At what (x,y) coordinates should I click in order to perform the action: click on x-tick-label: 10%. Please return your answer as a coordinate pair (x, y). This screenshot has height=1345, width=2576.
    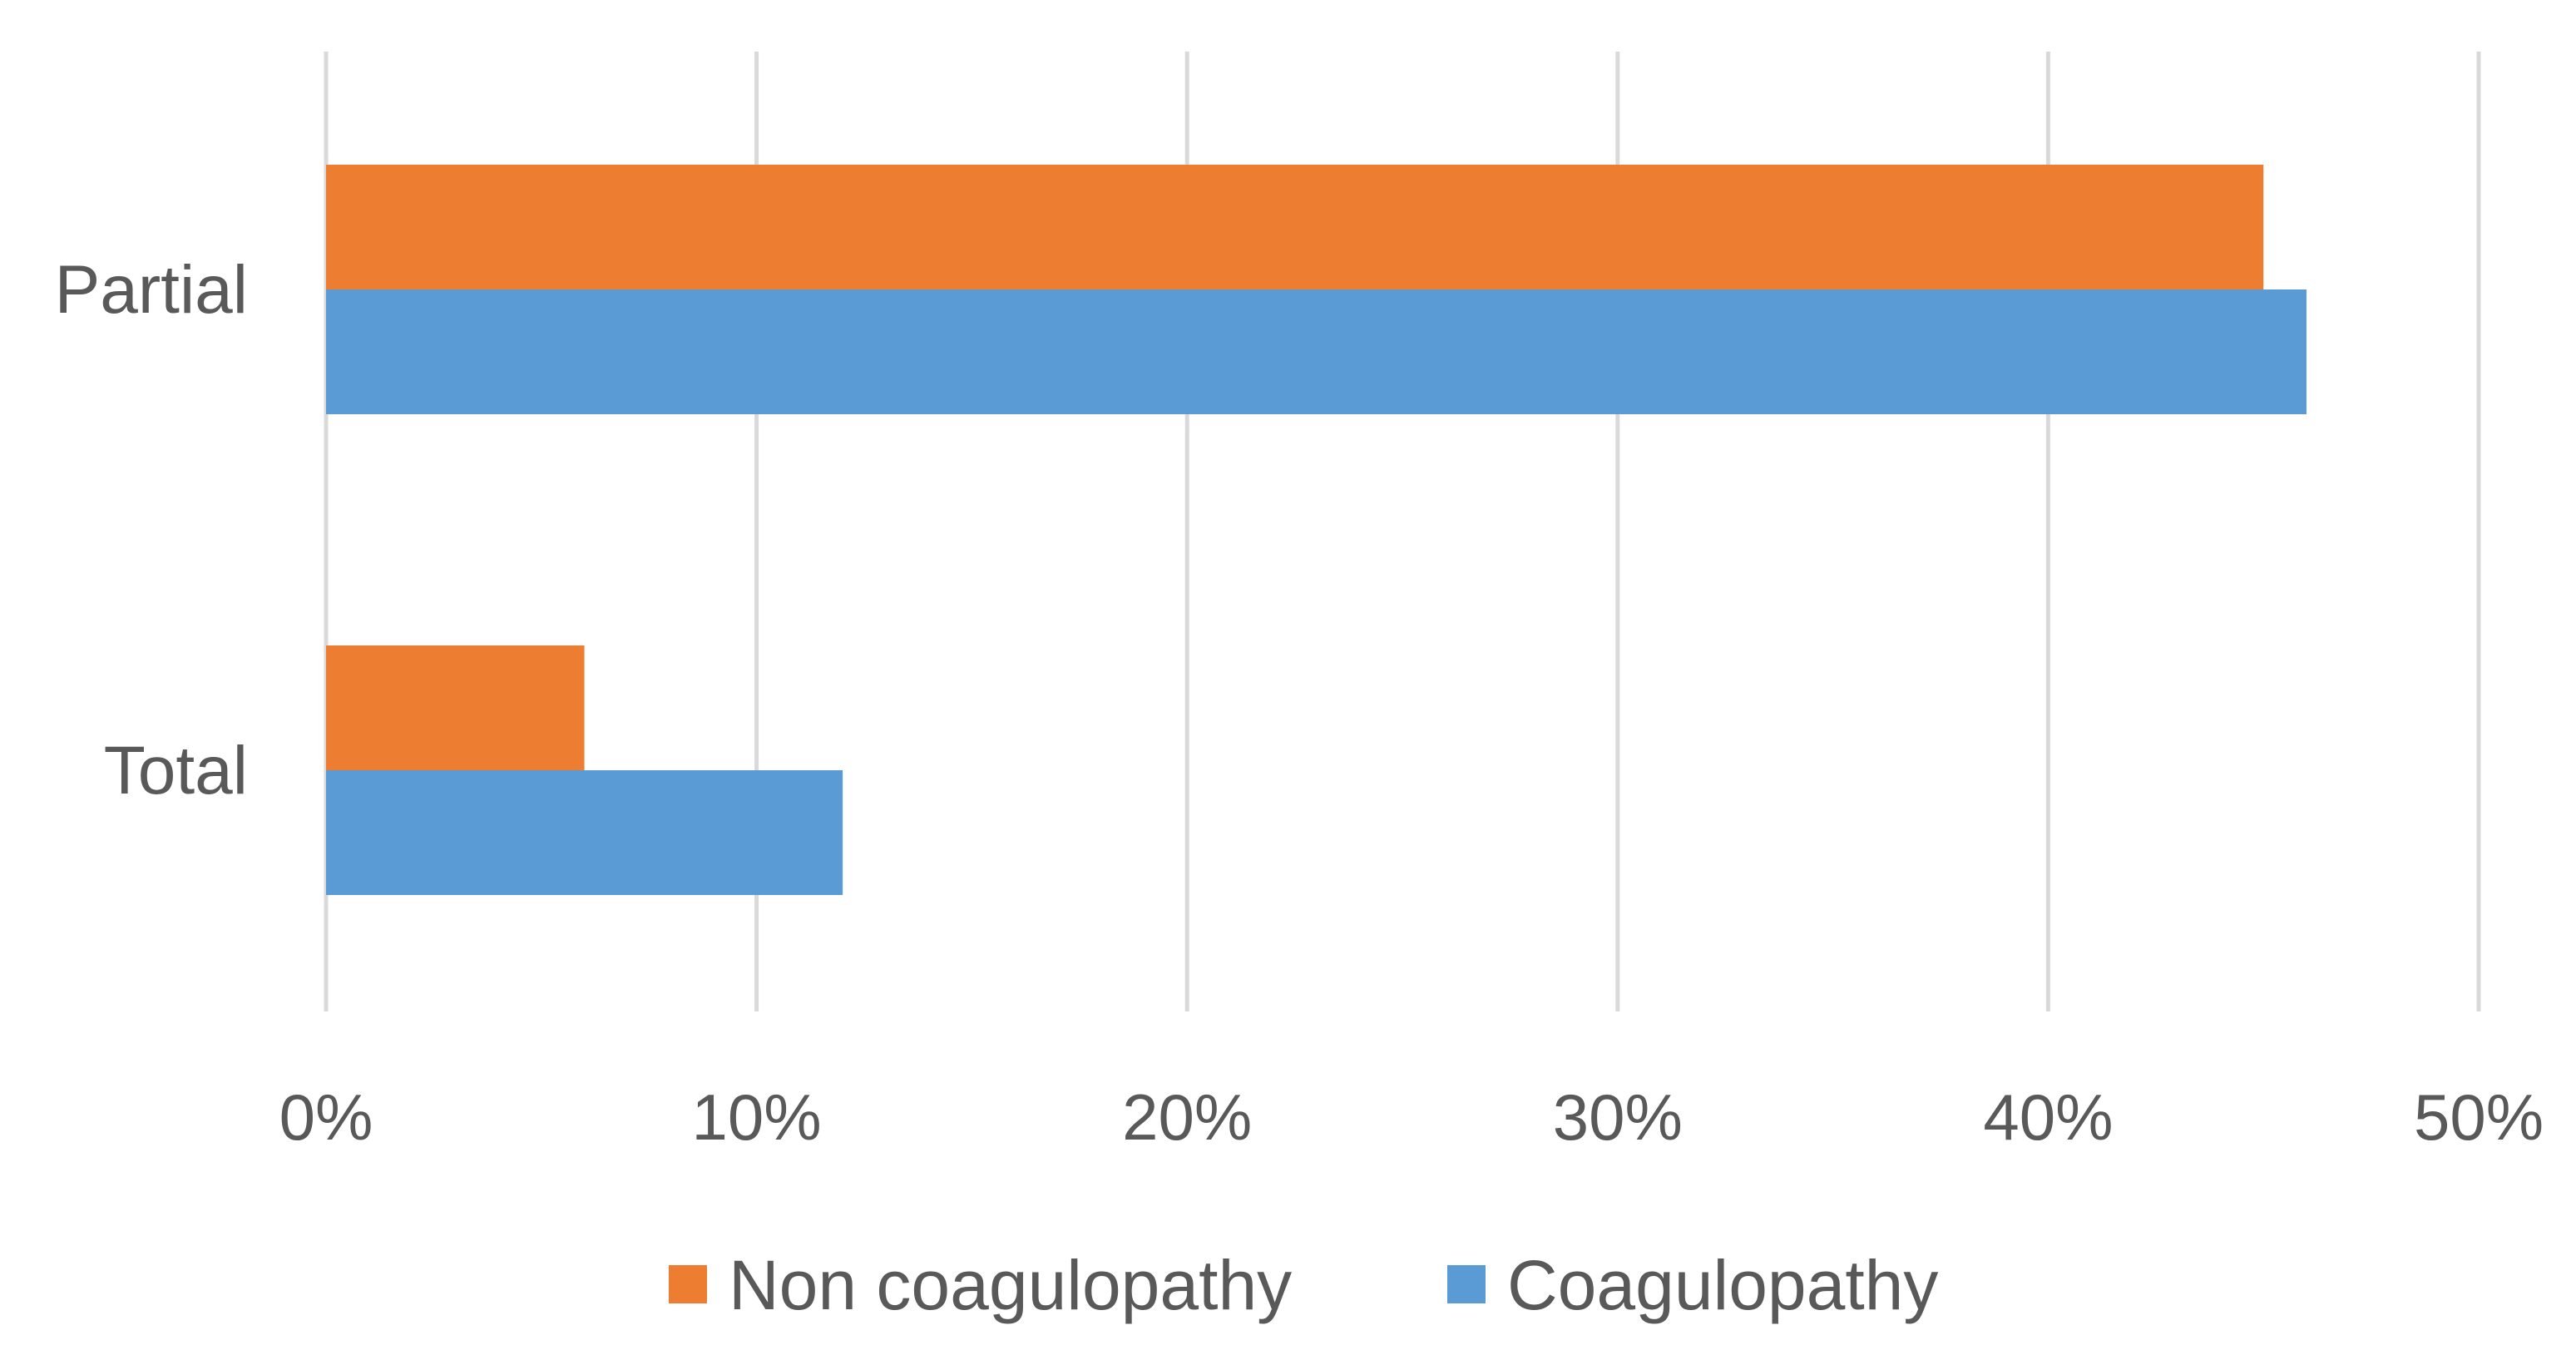
    Looking at the image, I should click on (757, 1117).